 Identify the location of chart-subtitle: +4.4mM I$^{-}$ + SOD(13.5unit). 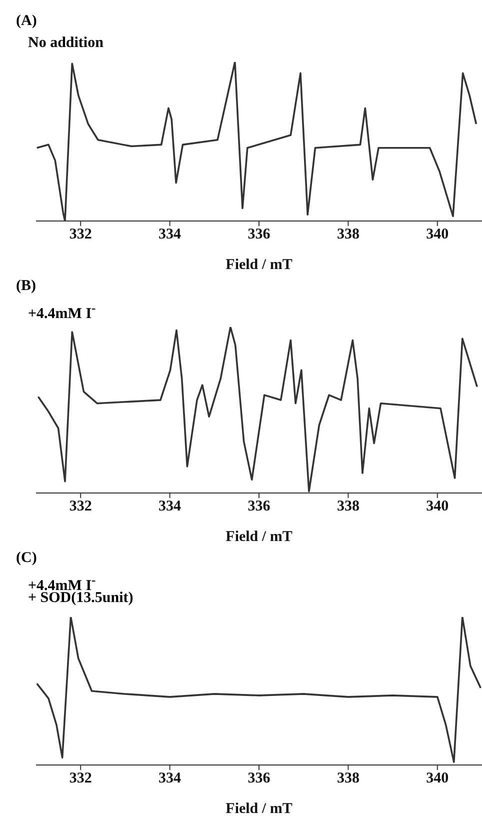
(81, 589).